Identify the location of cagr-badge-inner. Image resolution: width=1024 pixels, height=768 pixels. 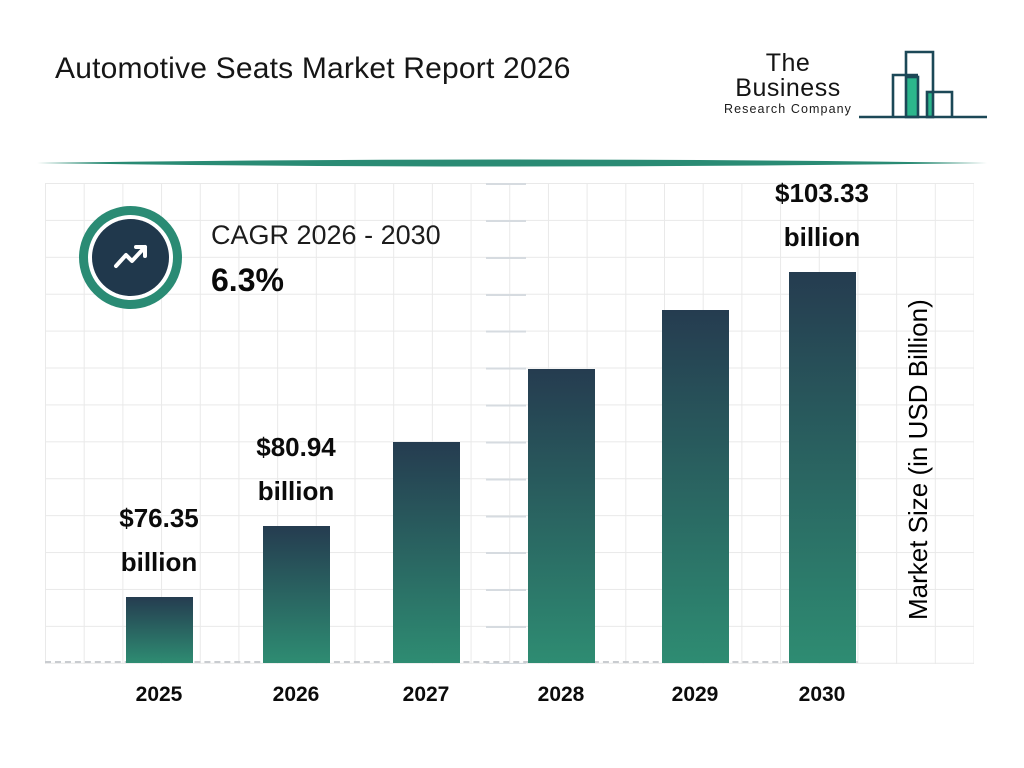
(130, 257).